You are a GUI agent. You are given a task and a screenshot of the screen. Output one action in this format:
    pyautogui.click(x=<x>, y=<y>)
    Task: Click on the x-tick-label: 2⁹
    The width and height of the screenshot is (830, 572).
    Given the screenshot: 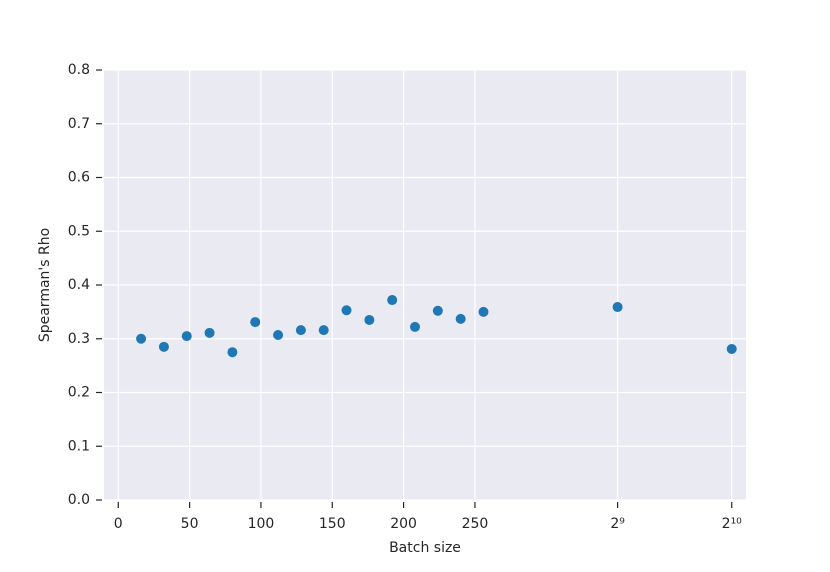 What is the action you would take?
    pyautogui.click(x=617, y=524)
    